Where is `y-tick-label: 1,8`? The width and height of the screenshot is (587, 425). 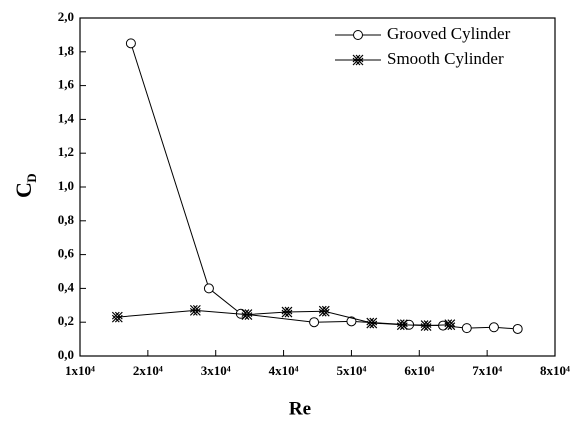 y-tick-label: 1,8 is located at coordinates (66, 50).